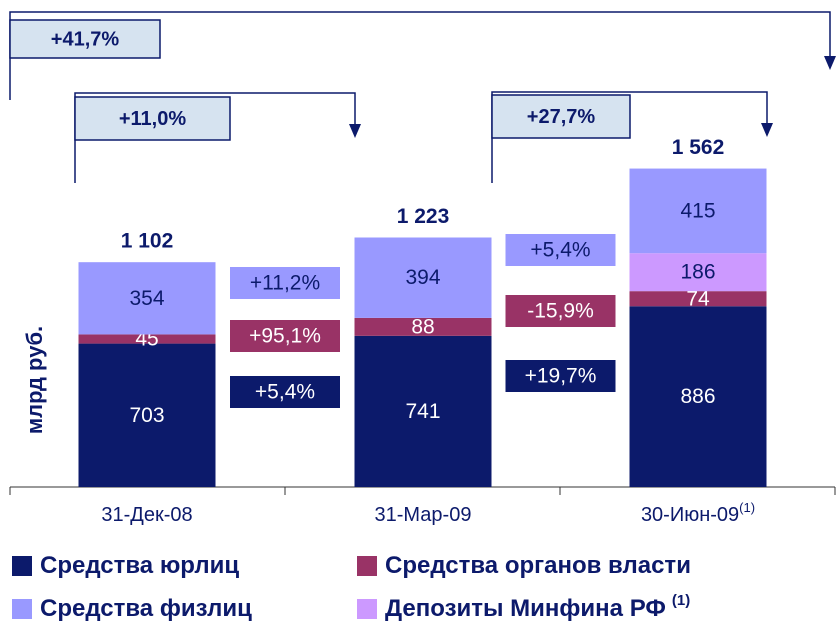 Image resolution: width=838 pixels, height=633 pixels. I want to click on legend-name: Депозиты Минфина РФ, so click(525, 608).